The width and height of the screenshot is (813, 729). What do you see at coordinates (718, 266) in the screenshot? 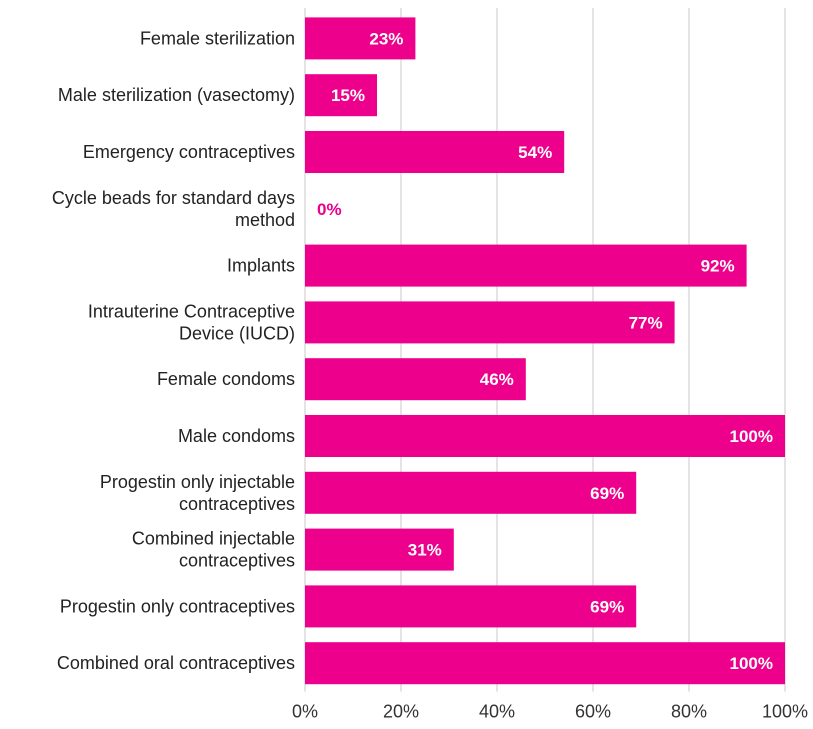
I see `data-label: 92%` at bounding box center [718, 266].